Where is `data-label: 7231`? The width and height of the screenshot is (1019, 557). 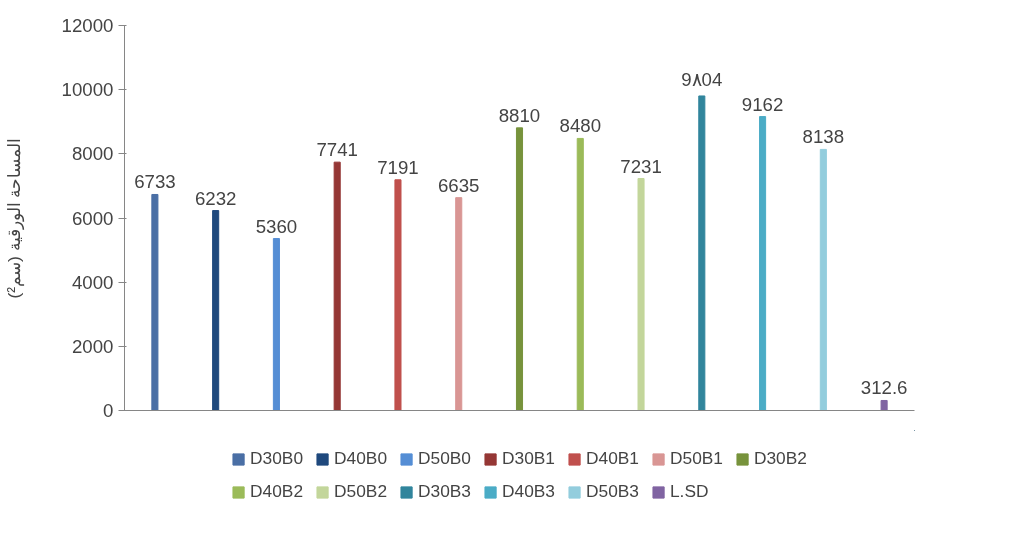 data-label: 7231 is located at coordinates (641, 166).